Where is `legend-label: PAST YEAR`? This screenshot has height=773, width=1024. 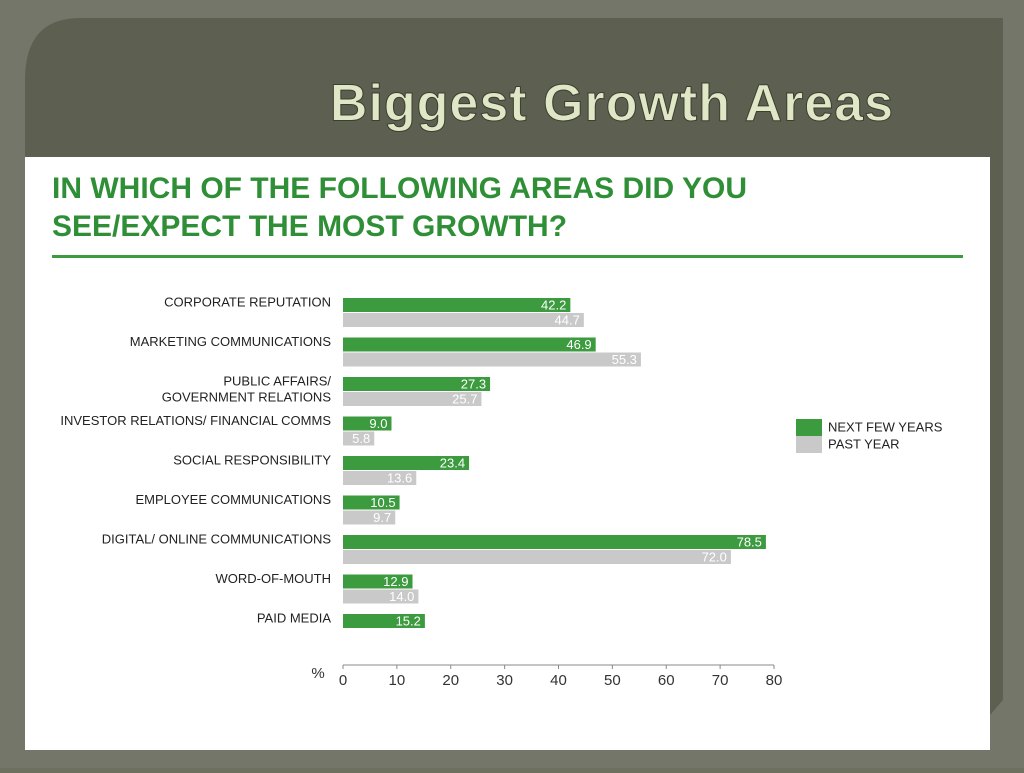 legend-label: PAST YEAR is located at coordinates (864, 443).